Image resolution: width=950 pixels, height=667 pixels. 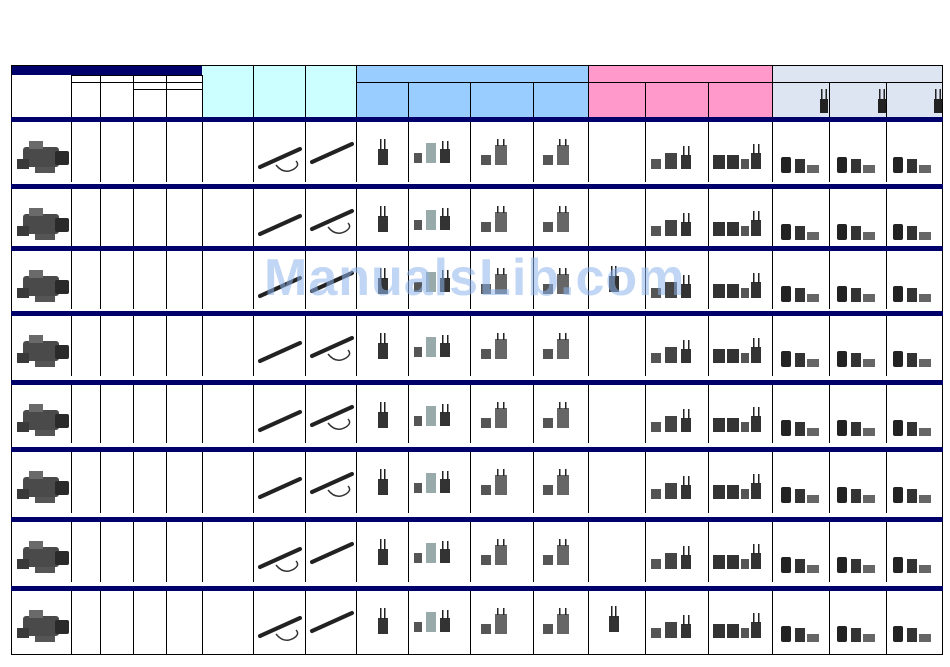 What do you see at coordinates (280, 628) in the screenshot?
I see `shotgun-mic-with-cable-icon` at bounding box center [280, 628].